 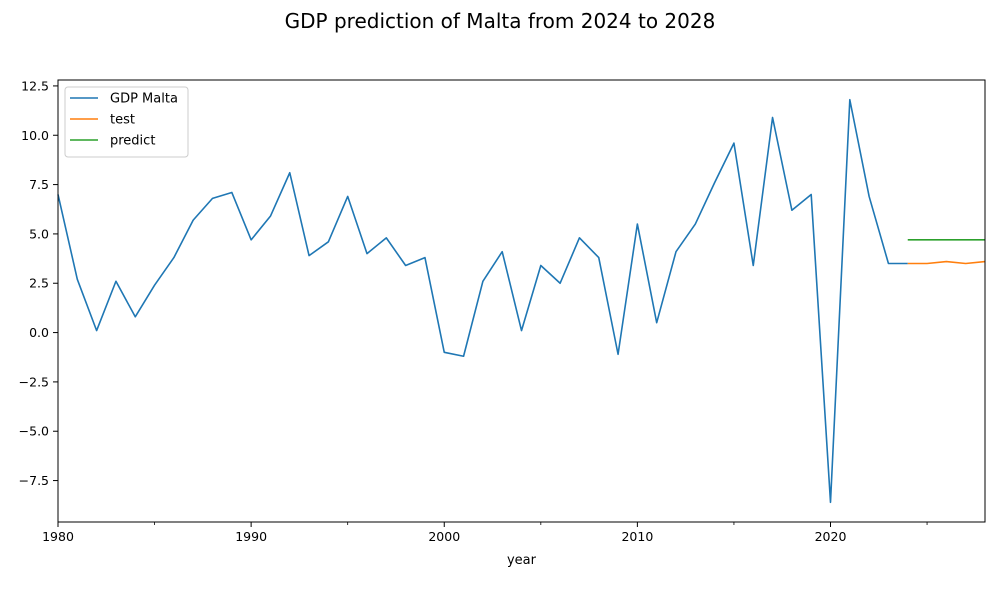 What do you see at coordinates (34, 431) in the screenshot?
I see `y-tick-label: −5.0` at bounding box center [34, 431].